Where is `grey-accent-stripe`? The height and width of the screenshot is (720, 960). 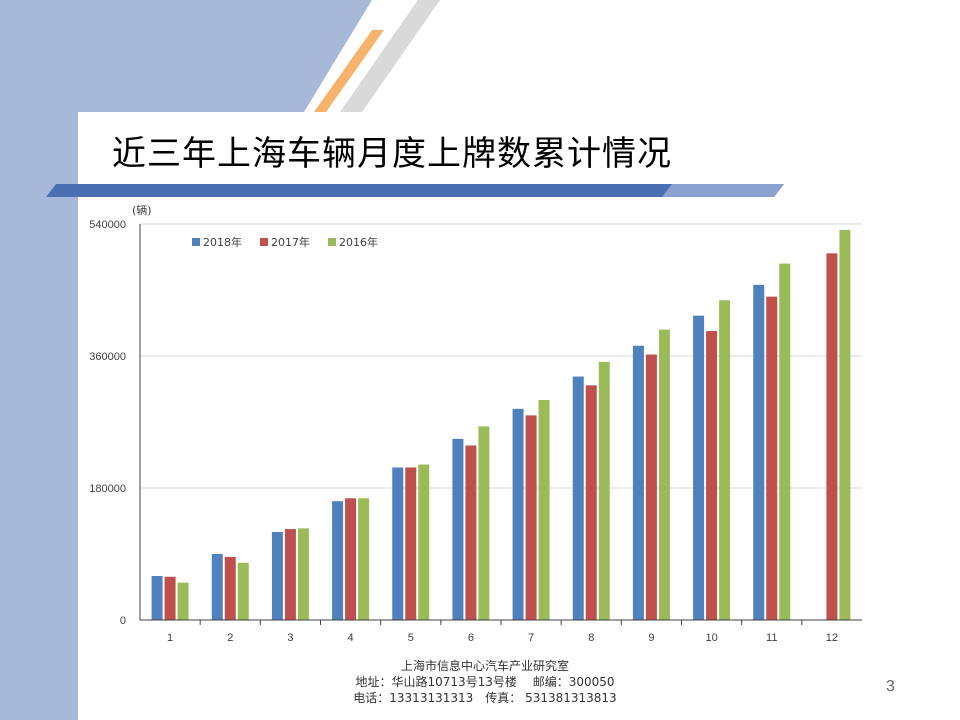 grey-accent-stripe is located at coordinates (390, 56).